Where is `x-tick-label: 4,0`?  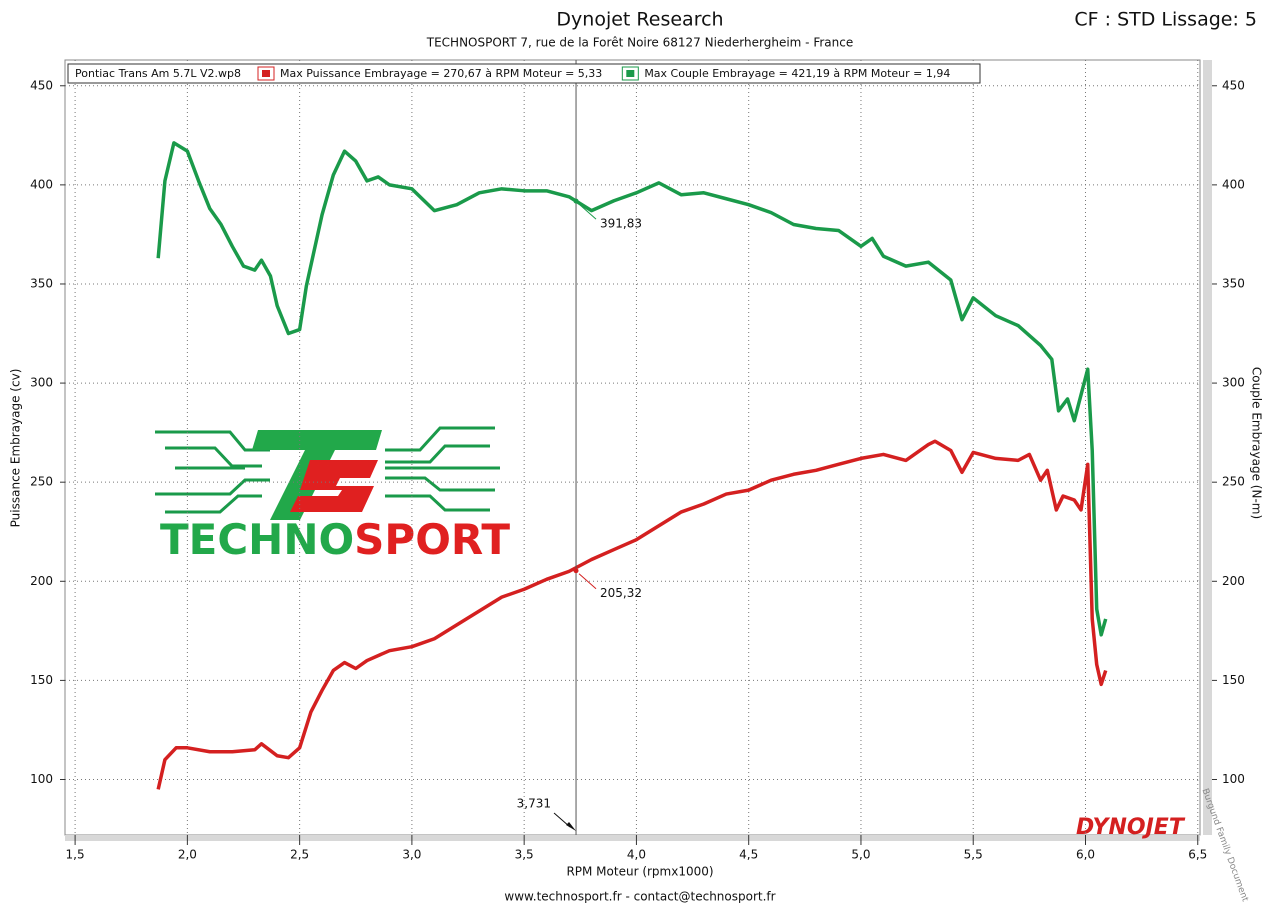 x-tick-label: 4,0 is located at coordinates (636, 855).